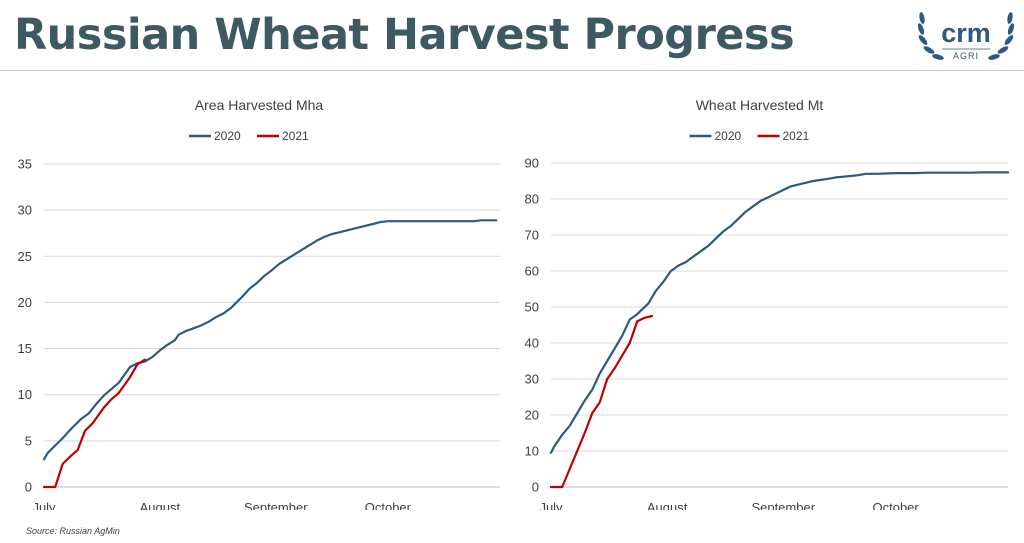  Describe the element at coordinates (28, 440) in the screenshot. I see `y-tick-label: 5` at that location.